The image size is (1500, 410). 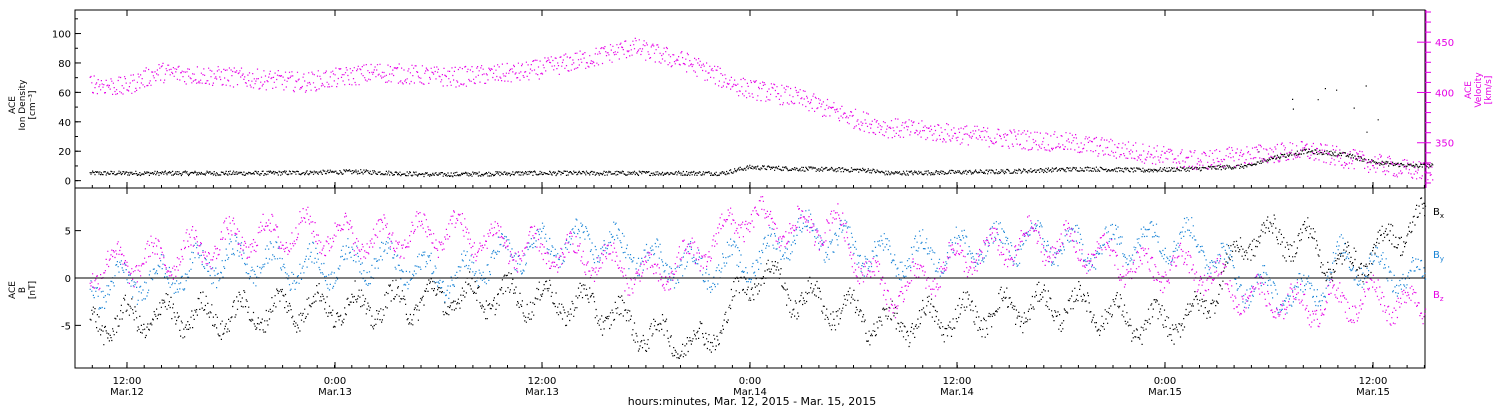 I want to click on b-field-axis-label: ACE B [nT], so click(x=23, y=290).